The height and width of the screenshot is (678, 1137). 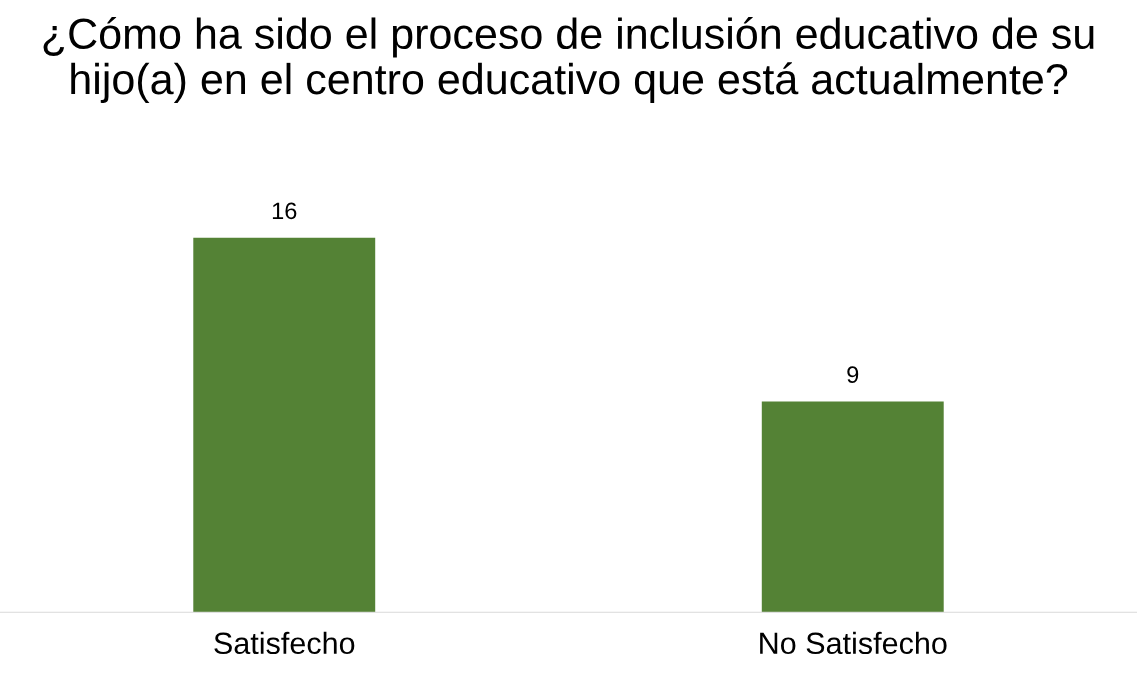 What do you see at coordinates (853, 375) in the screenshot?
I see `data-label: 9` at bounding box center [853, 375].